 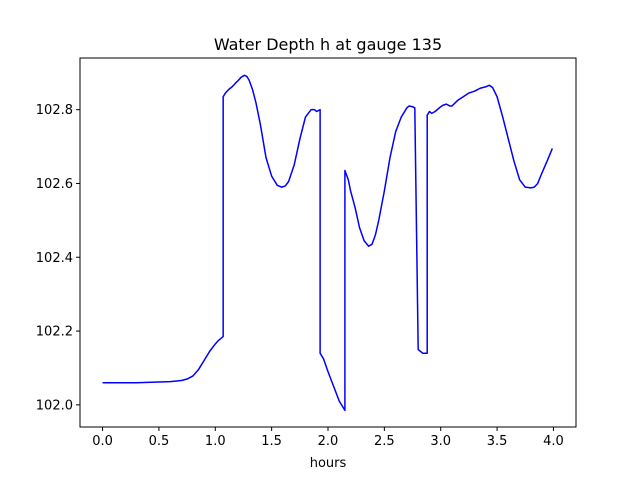 What do you see at coordinates (328, 44) in the screenshot?
I see `chart-title: Water Depth h at gauge 135` at bounding box center [328, 44].